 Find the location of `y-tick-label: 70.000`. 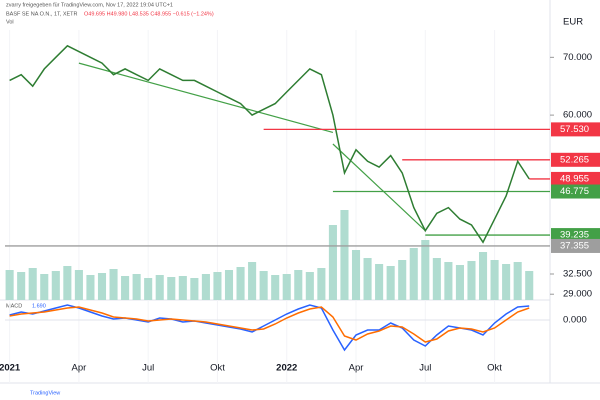

y-tick-label: 70.000 is located at coordinates (577, 57).